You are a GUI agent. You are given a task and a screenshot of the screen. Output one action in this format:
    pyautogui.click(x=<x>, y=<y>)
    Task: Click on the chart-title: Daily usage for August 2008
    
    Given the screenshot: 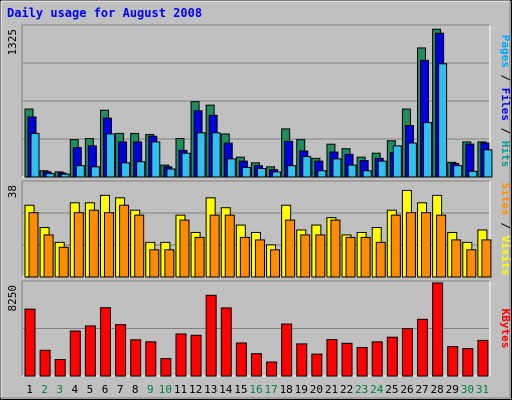 What is the action you would take?
    pyautogui.click(x=104, y=13)
    